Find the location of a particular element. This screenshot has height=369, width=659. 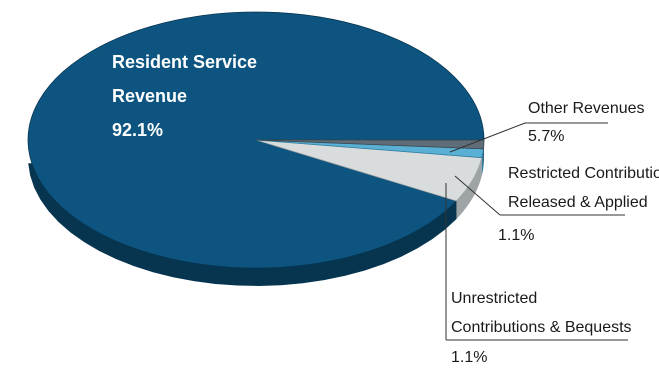

label-unrestricted-line2: Contributions & Bequests is located at coordinates (541, 327).